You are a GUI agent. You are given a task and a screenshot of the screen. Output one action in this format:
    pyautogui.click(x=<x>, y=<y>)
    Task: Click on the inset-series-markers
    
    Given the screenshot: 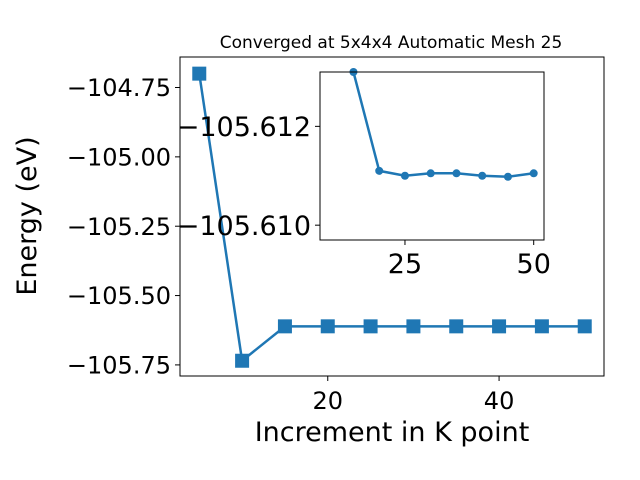 What is the action you would take?
    pyautogui.click(x=443, y=124)
    